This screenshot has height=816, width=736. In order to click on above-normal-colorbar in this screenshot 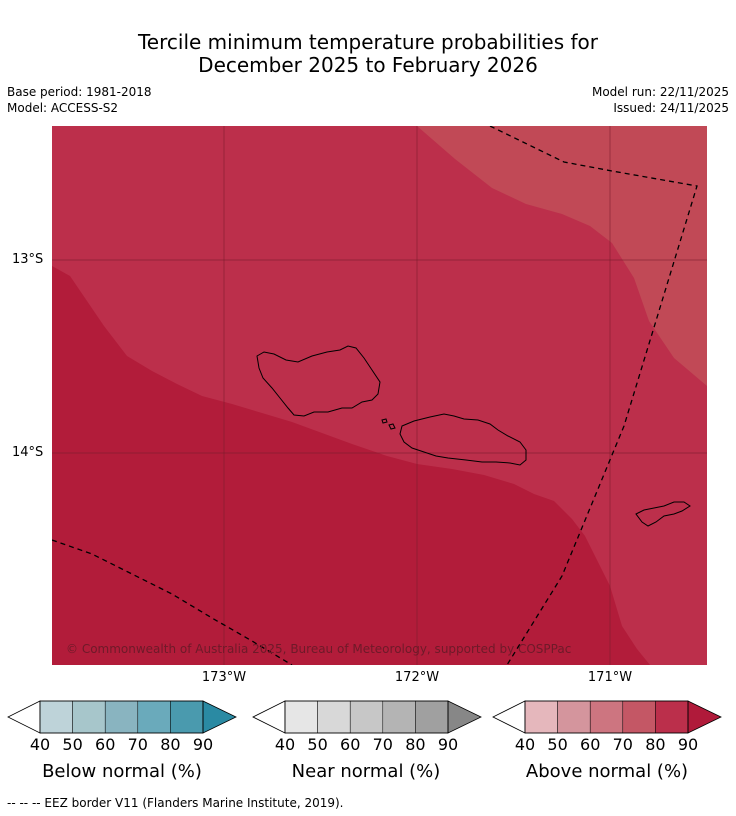, I will do `click(607, 717)`.